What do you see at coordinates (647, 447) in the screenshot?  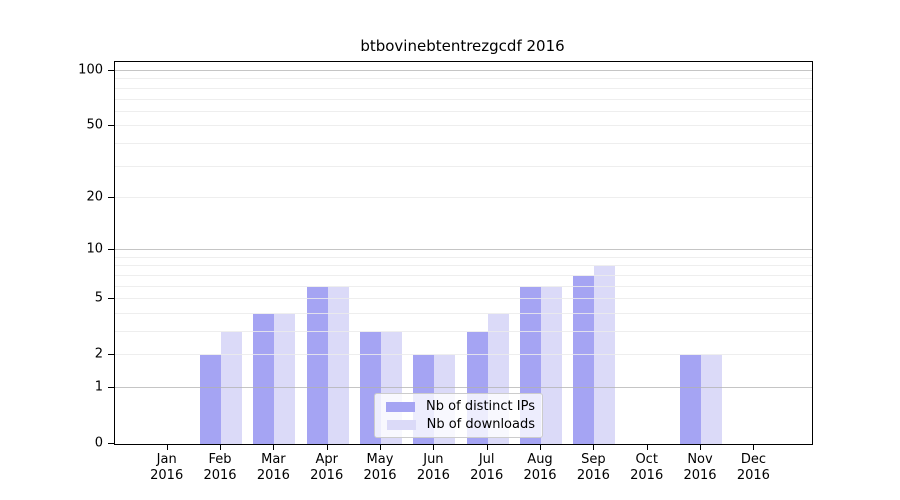 I see `x-tick-mark-oct` at bounding box center [647, 447].